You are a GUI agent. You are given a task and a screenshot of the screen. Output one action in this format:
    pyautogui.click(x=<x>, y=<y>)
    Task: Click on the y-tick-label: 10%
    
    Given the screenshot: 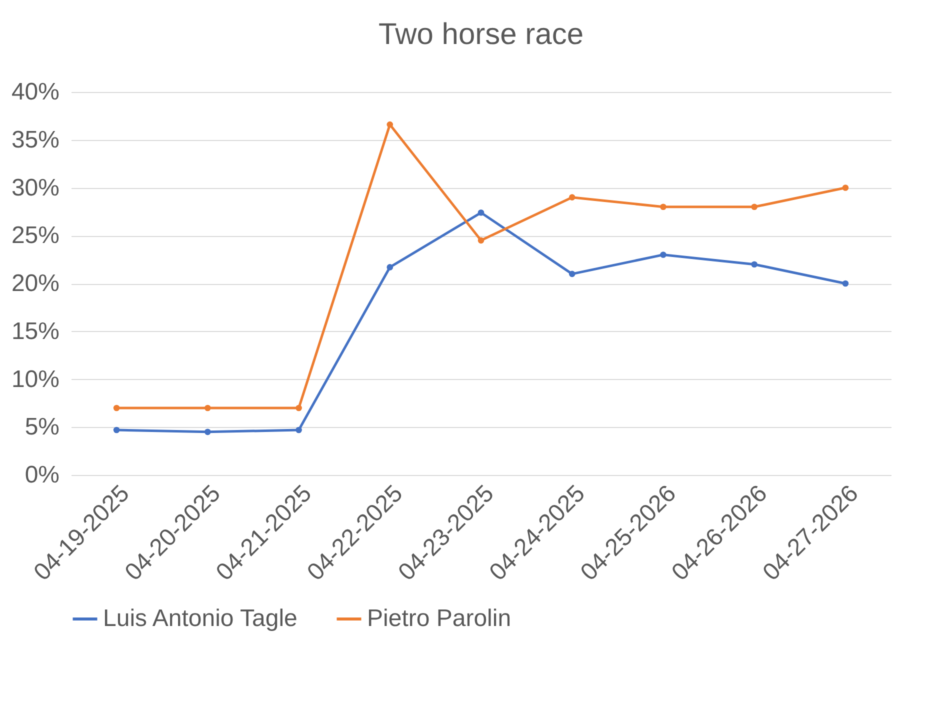 What is the action you would take?
    pyautogui.click(x=35, y=379)
    